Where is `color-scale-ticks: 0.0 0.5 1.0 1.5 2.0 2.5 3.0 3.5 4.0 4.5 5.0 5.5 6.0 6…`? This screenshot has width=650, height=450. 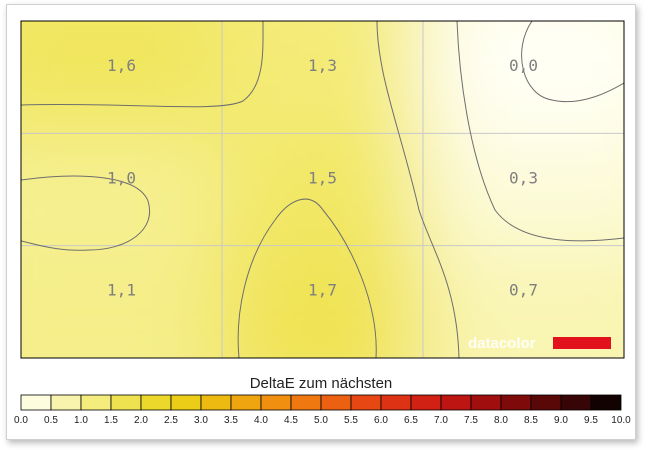
color-scale-ticks: 0.0 0.5 1.0 1.5 2.0 2.5 3.0 3.5 4.0 4.5 5.0 5.5 6.0 6… is located at coordinates (322, 420).